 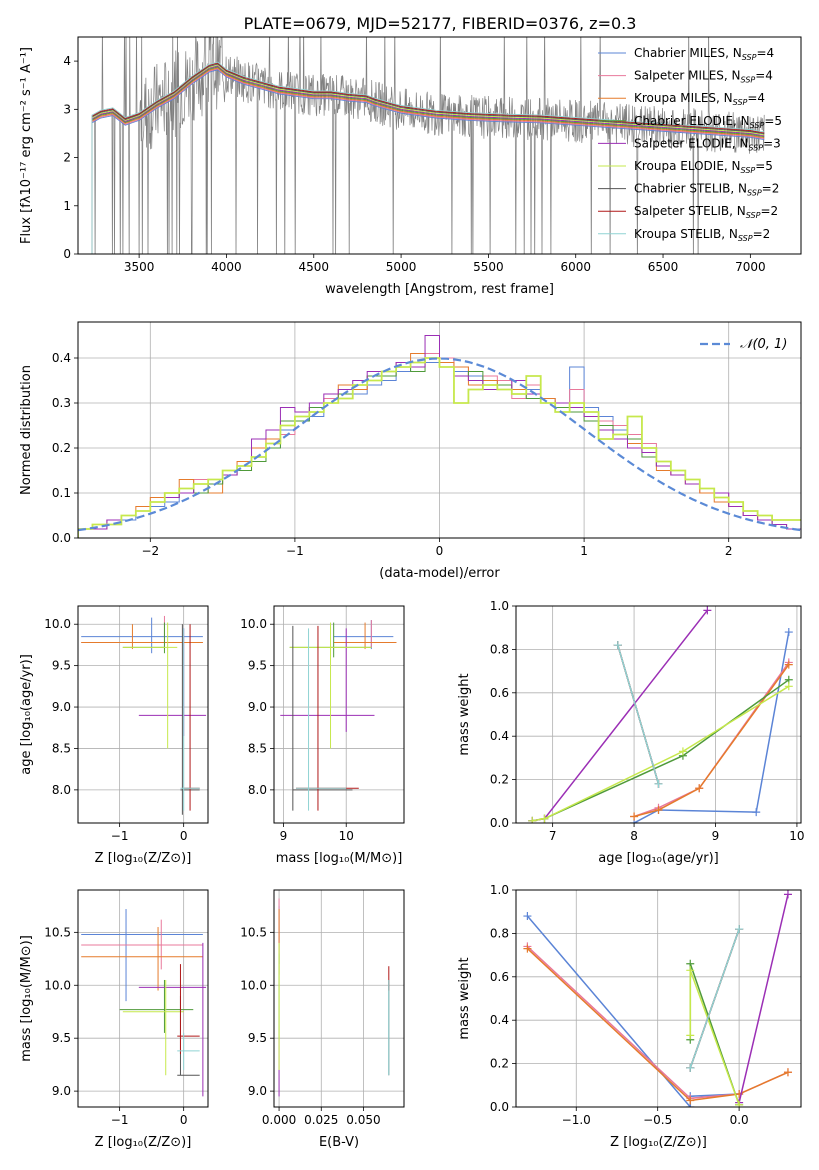 I want to click on legend-entry: Salpeter ELODIE, NSSP=3, so click(x=707, y=144).